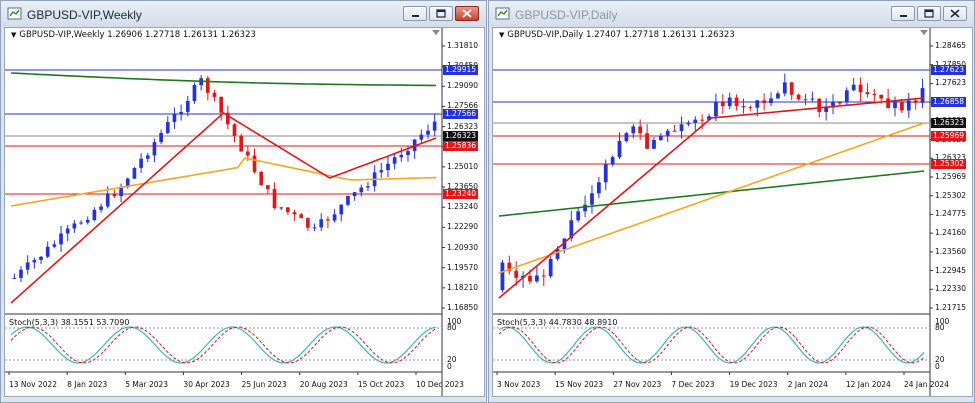 This screenshot has width=975, height=403. I want to click on stoch-tick-label: 100, so click(454, 321).